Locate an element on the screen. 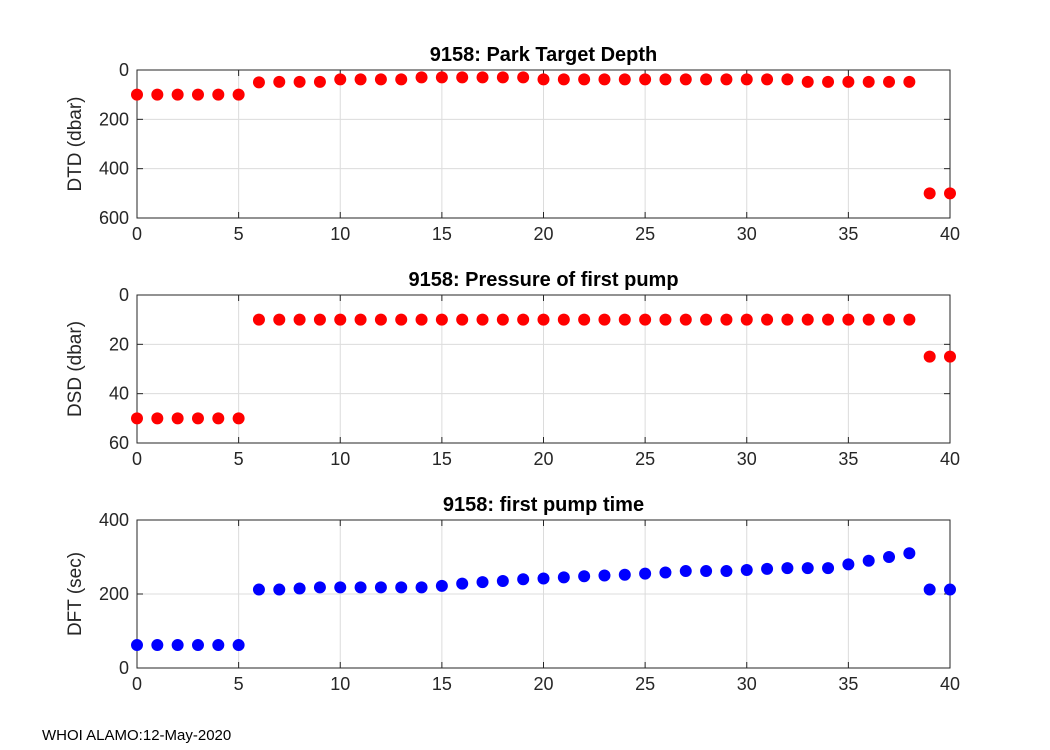  y-tick-label: 0 is located at coordinates (124, 295).